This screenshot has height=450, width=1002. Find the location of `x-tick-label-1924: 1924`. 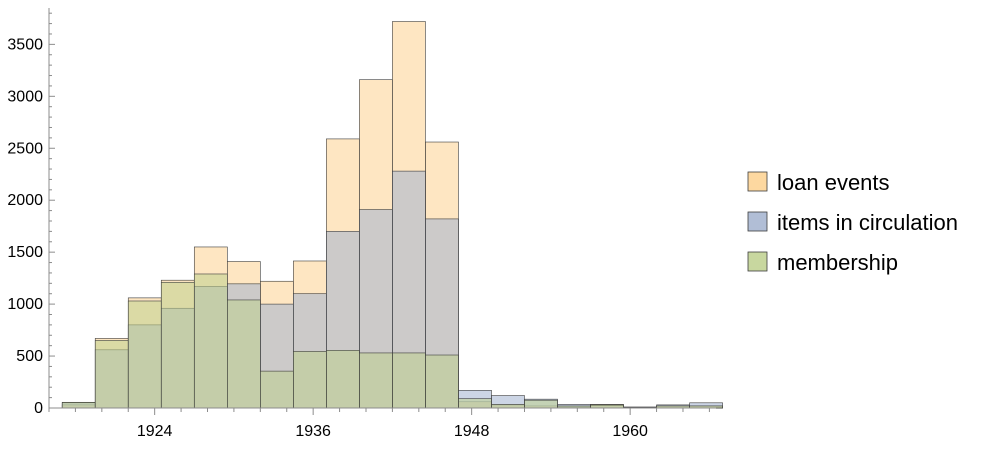

x-tick-label-1924: 1924 is located at coordinates (155, 431).